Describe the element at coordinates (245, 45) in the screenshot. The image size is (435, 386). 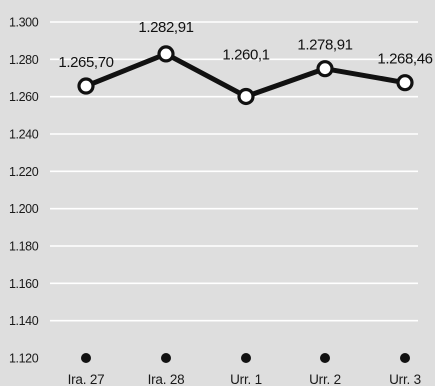
I see `data-labels: 1.265,70 1.282,91 1.260,1 1.278,91 1.268,46` at that location.